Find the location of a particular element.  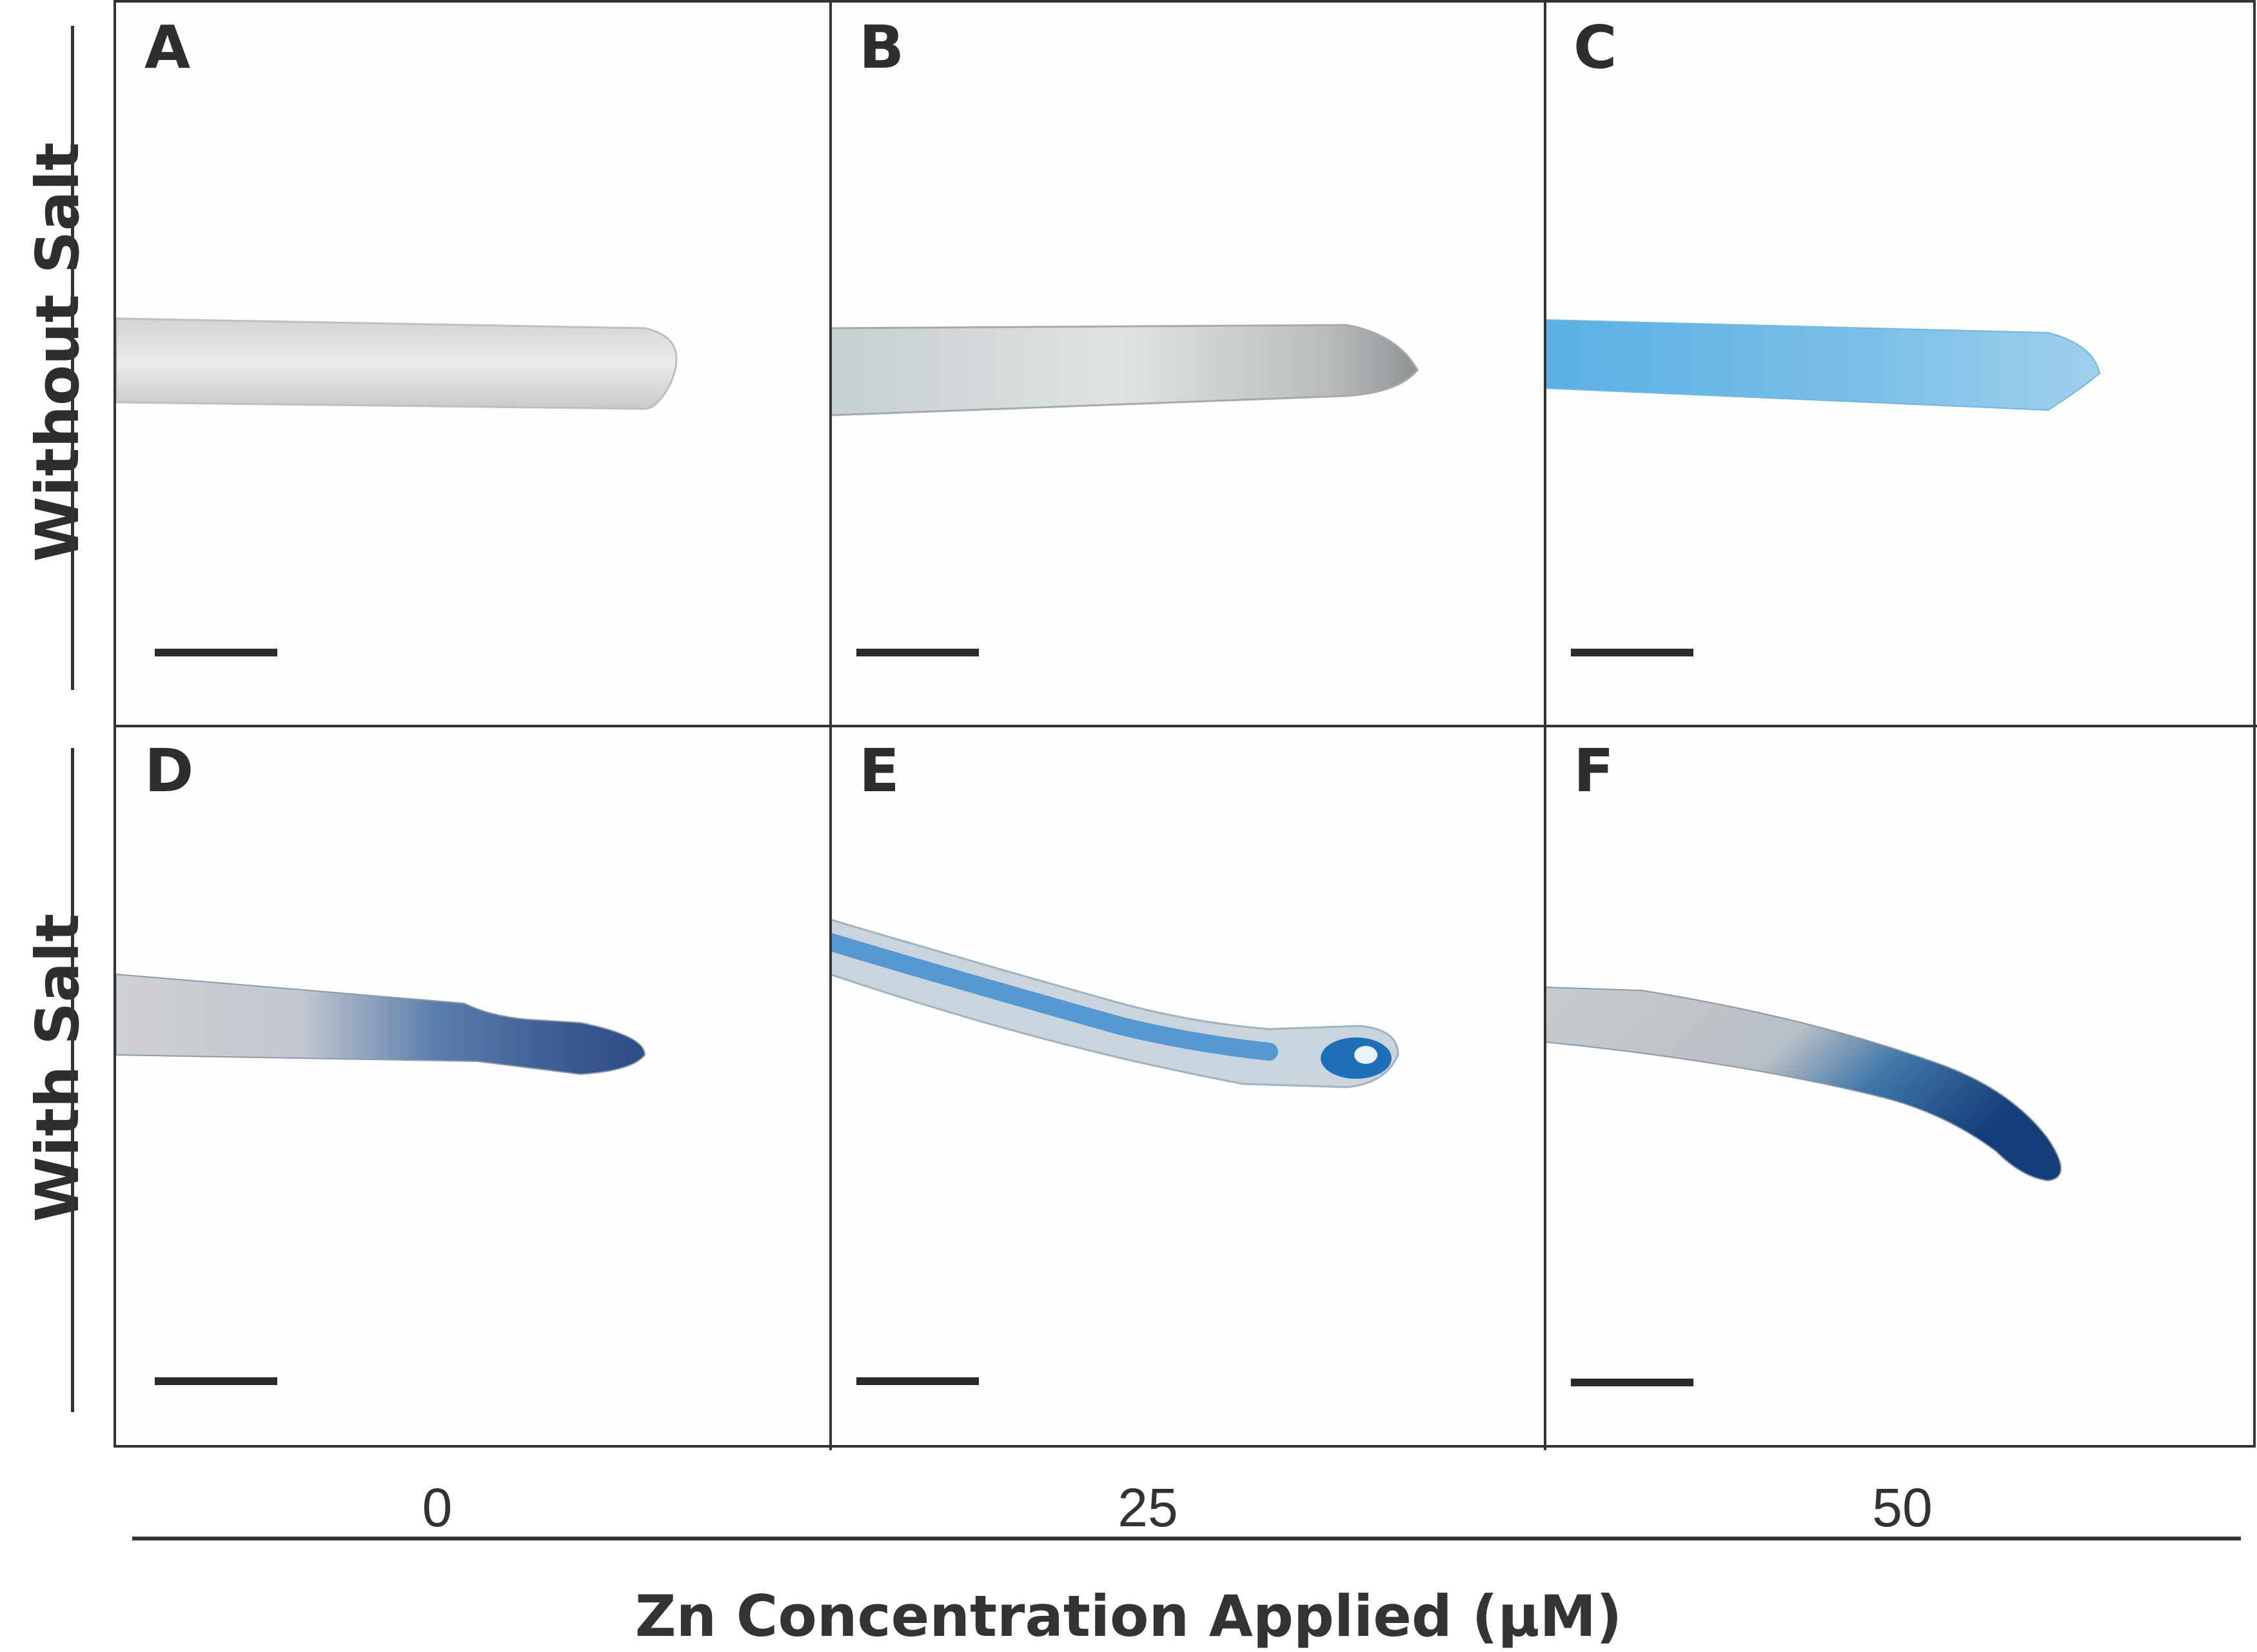

row-bracket-bottom is located at coordinates (72, 1080).